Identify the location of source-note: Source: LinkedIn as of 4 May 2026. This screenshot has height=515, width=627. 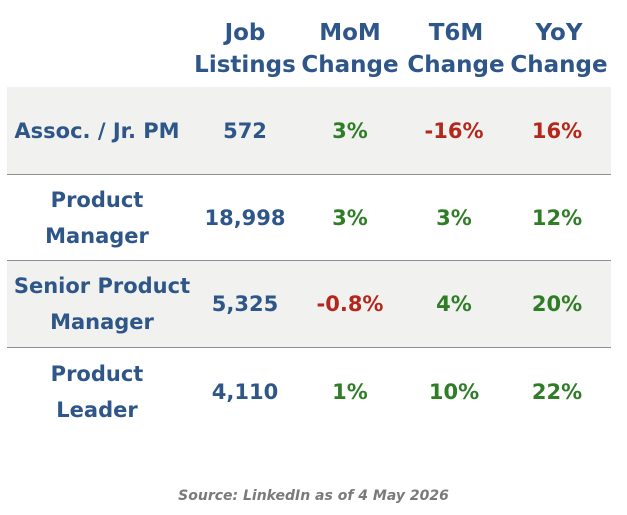
(313, 496).